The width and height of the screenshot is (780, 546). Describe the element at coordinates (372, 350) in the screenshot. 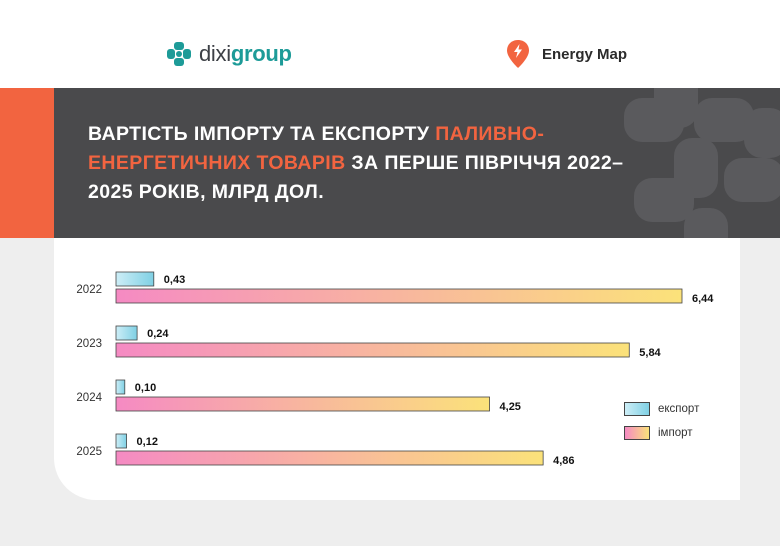

I see `bar-import-2023` at that location.